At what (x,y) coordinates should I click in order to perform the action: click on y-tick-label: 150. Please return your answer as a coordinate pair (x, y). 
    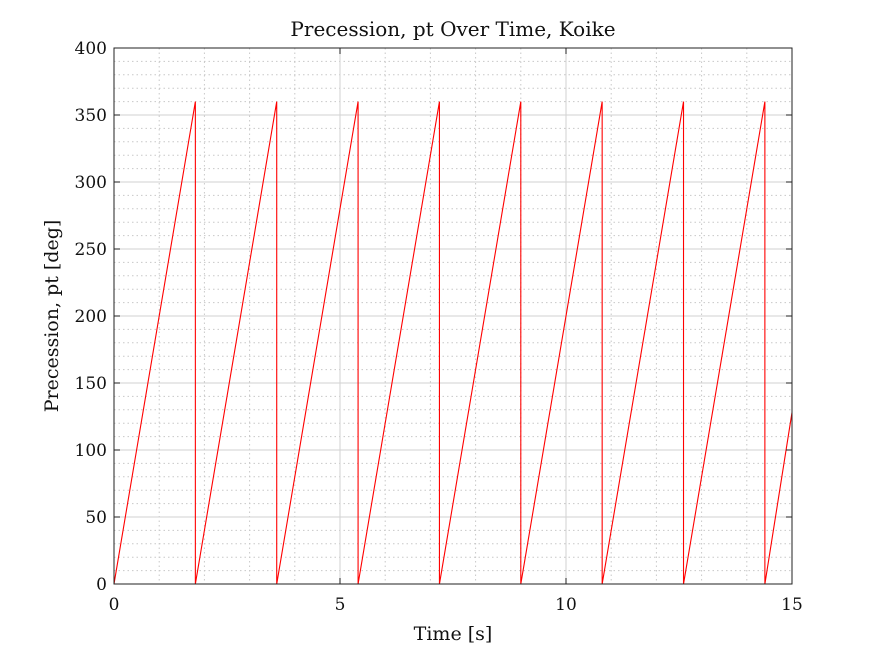
    Looking at the image, I should click on (91, 384).